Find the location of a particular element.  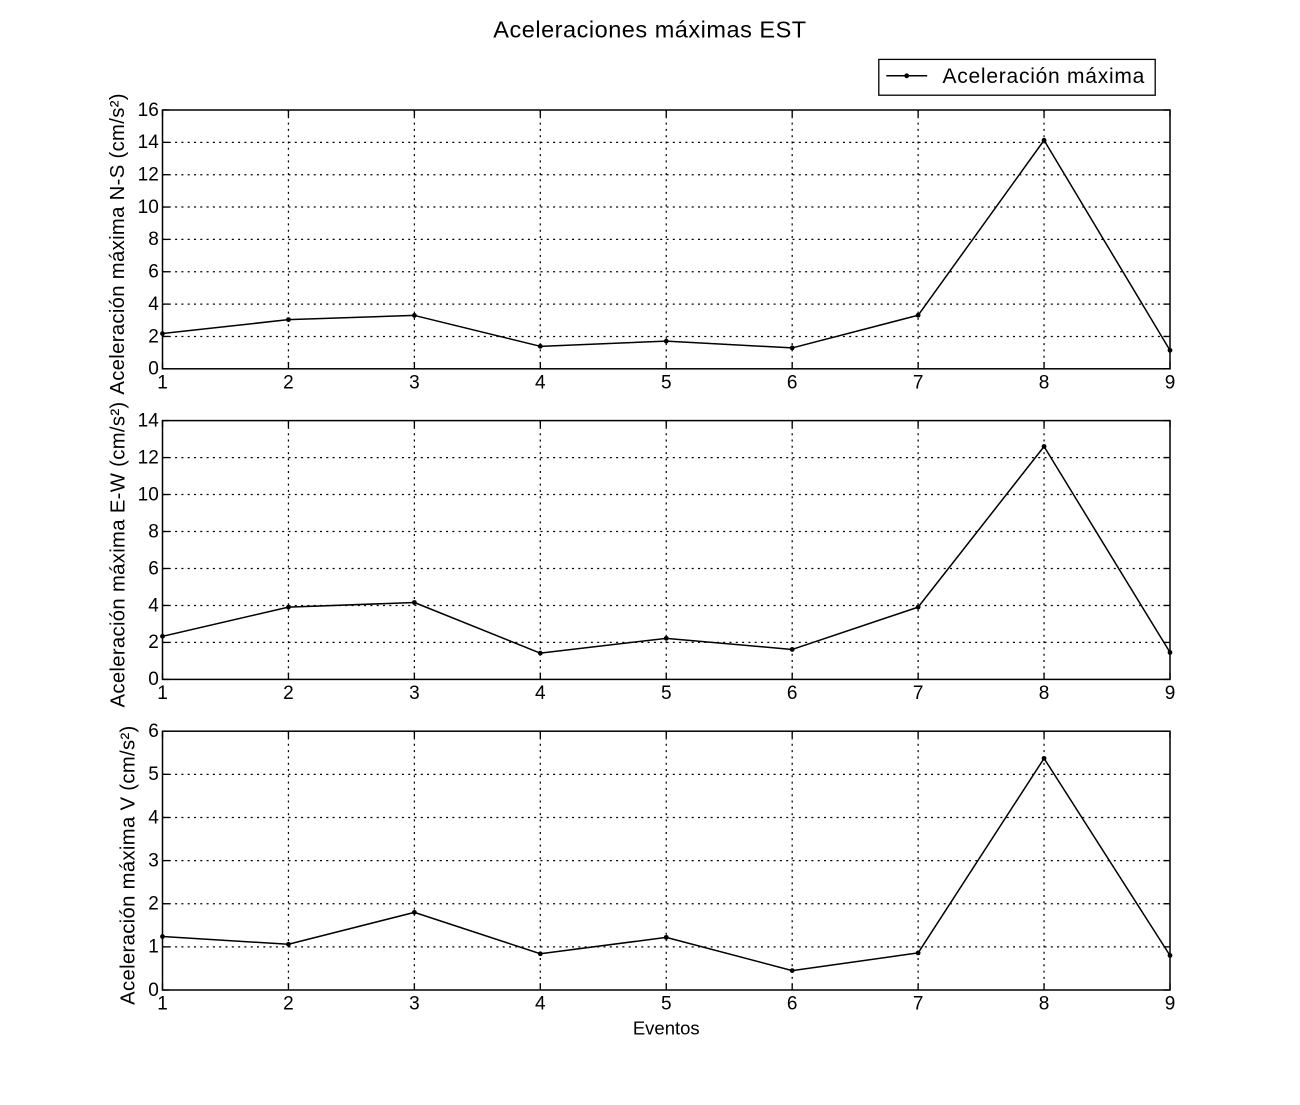

svg-text: Aceleración máxima E-W (cm/s²) is located at coordinates (119, 555).